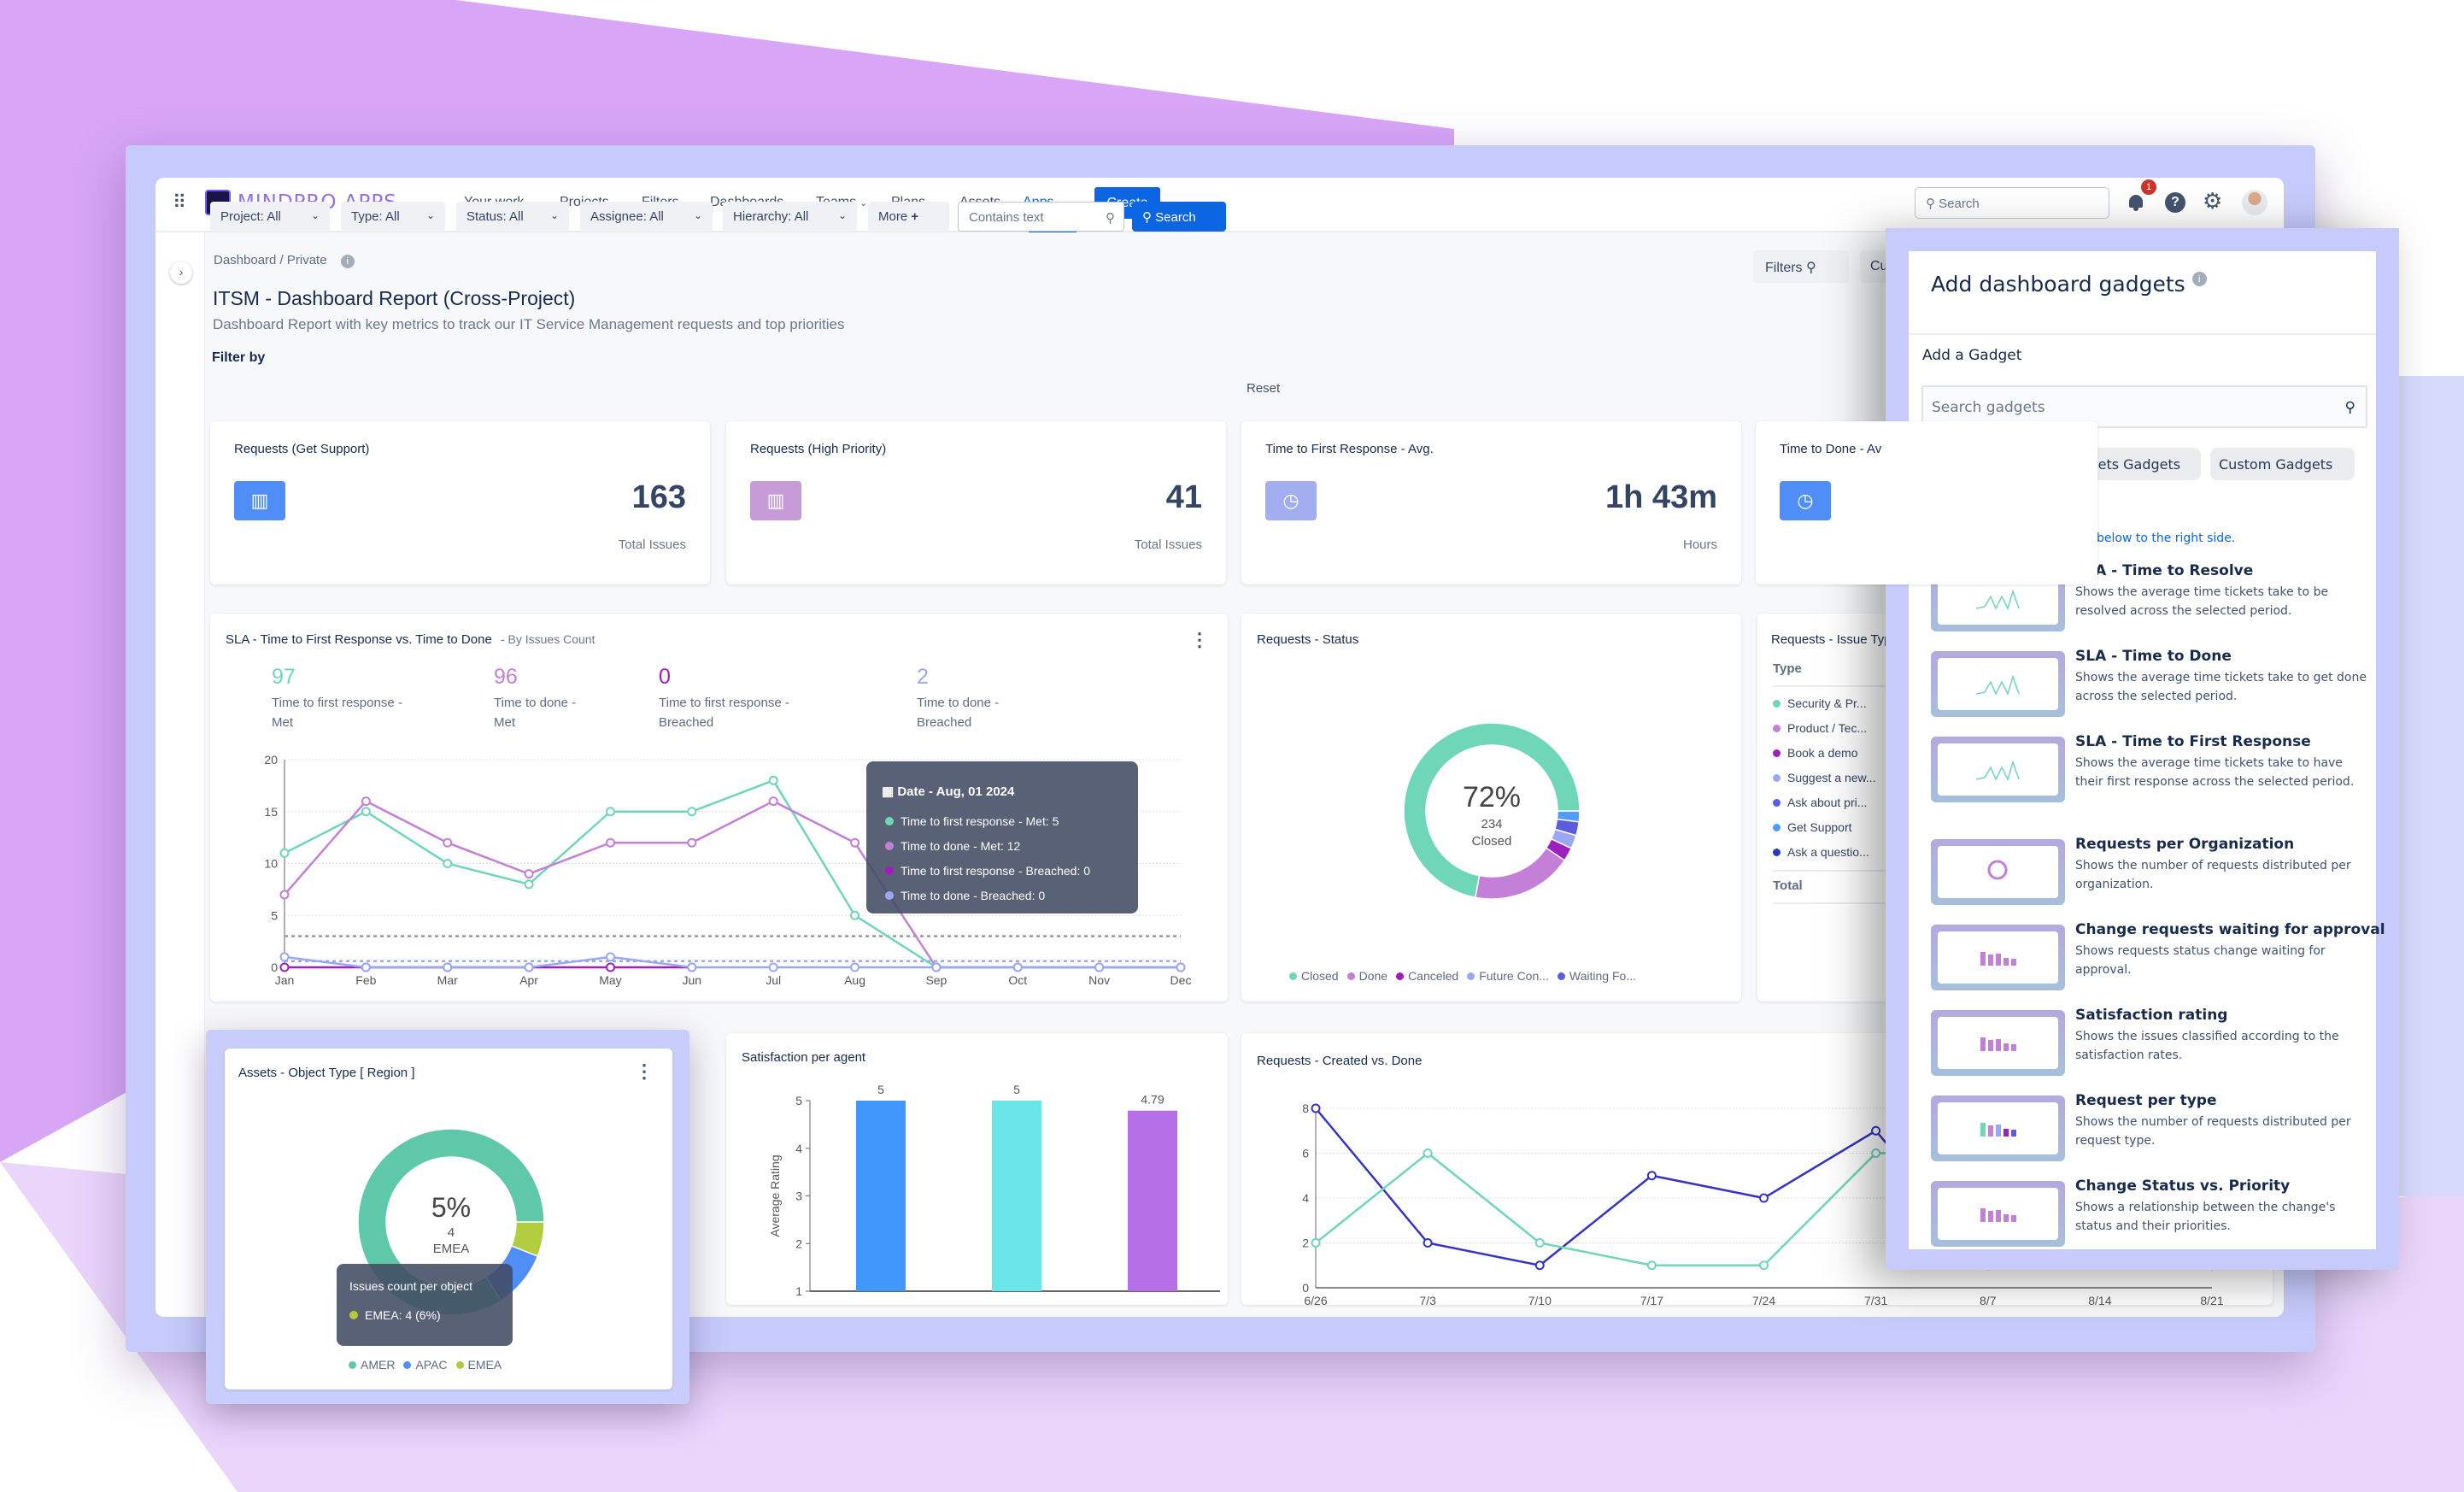 The image size is (2464, 1492). Describe the element at coordinates (2012, 203) in the screenshot. I see `global-search-input: ⚲ Search` at that location.